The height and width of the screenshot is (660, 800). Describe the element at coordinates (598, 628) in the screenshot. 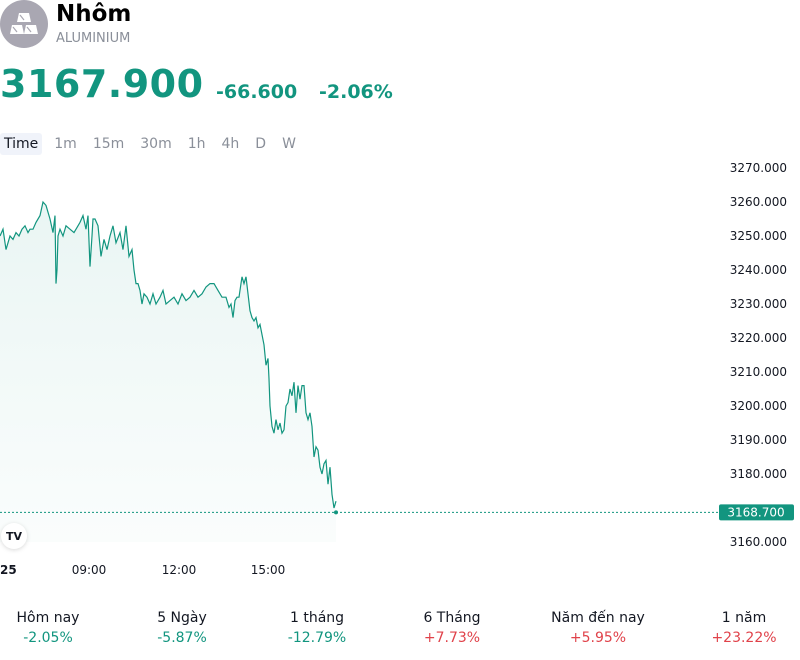

I see `stat-ytd: Năm đến nay +5.95%` at that location.